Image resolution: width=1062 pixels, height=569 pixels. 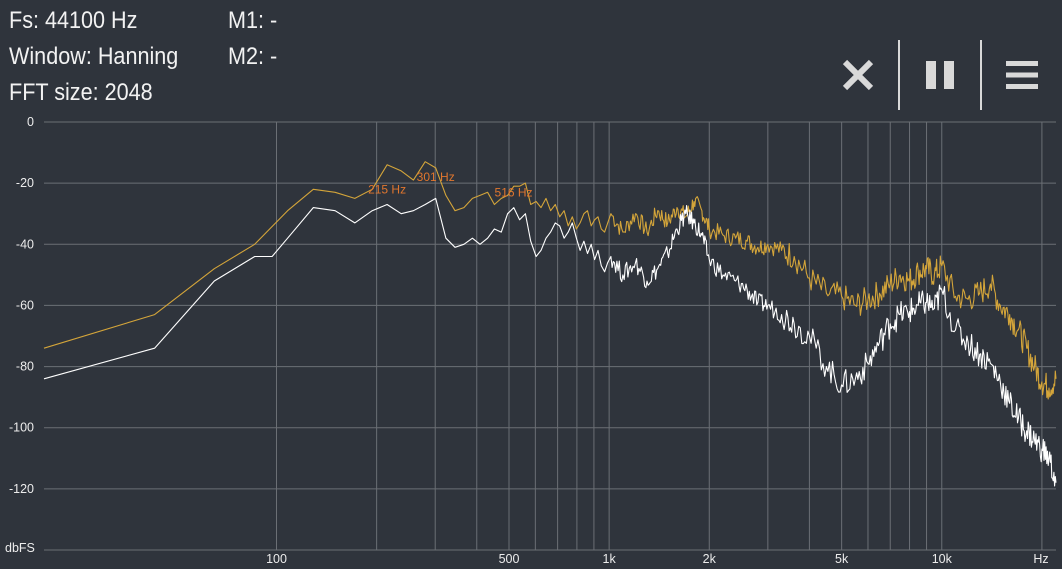 I want to click on x-tick-label: 2k, so click(x=710, y=559).